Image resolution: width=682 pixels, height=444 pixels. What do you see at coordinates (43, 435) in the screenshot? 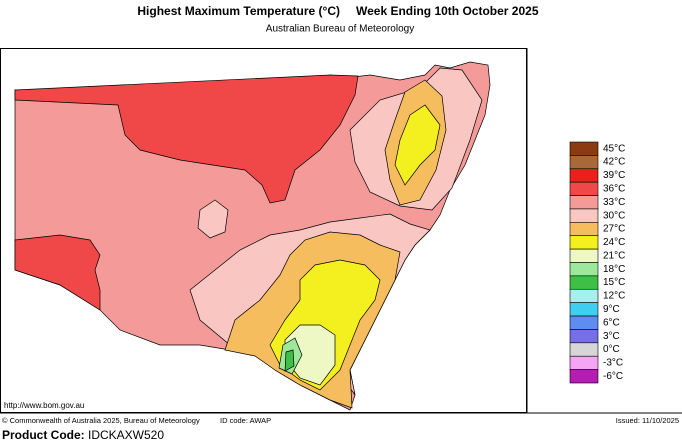
I see `product-code-label: Product Code:` at bounding box center [43, 435].